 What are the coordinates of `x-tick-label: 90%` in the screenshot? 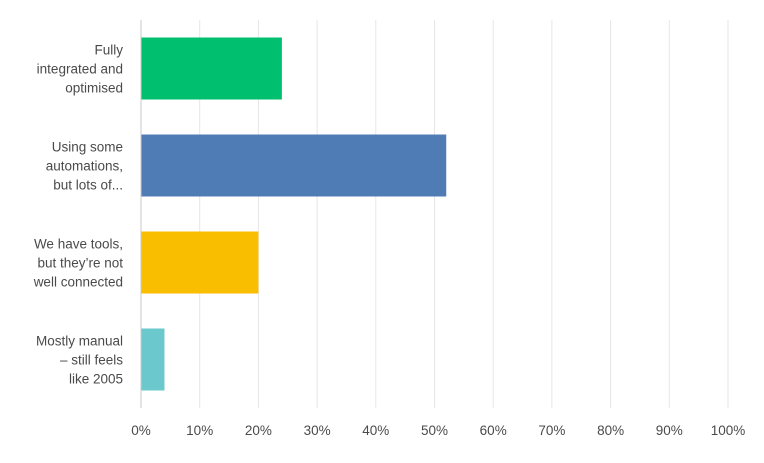 It's located at (669, 430).